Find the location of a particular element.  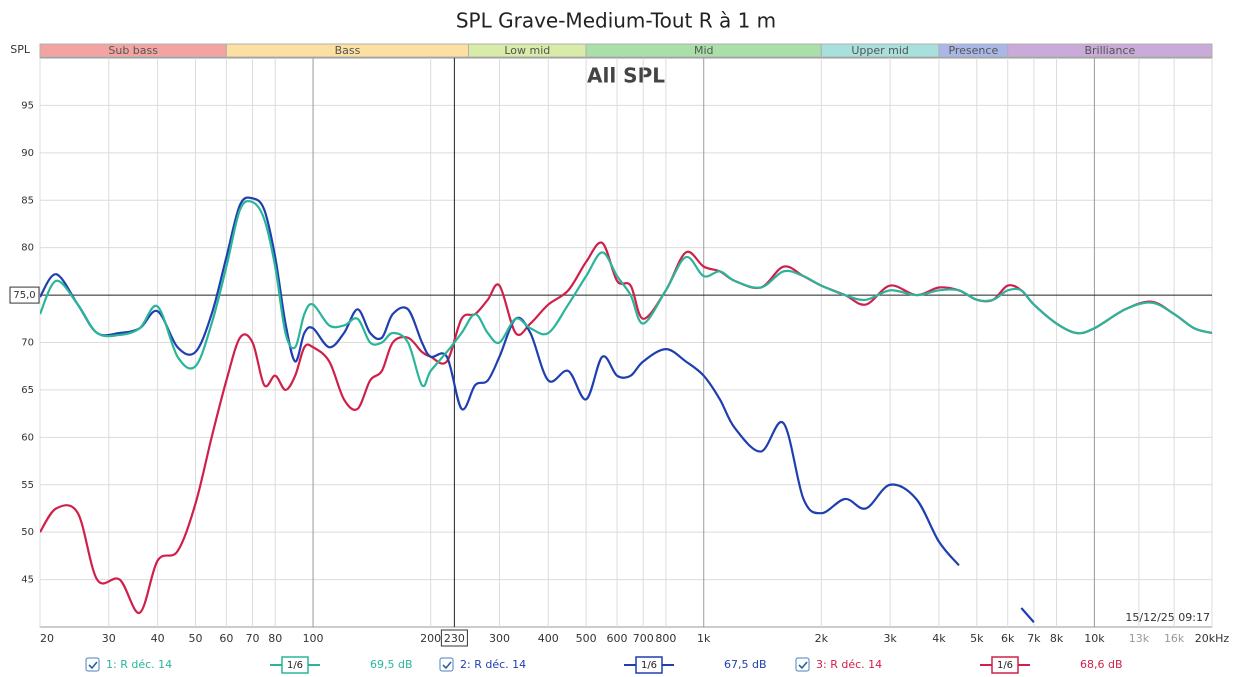

x-tick-label: 600 is located at coordinates (617, 638).